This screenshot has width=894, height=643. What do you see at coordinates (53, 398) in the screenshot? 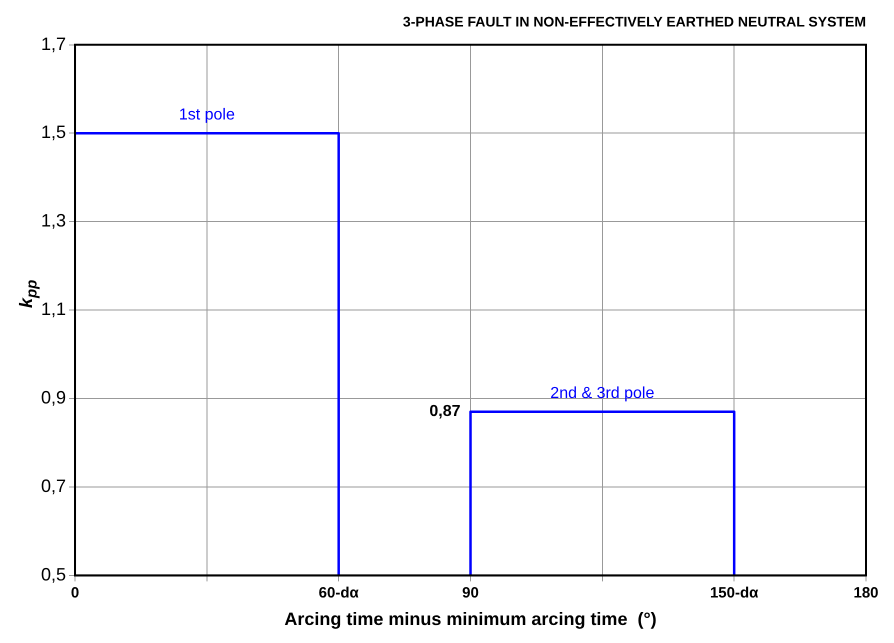
I see `y-tick-label: 0,9` at bounding box center [53, 398].